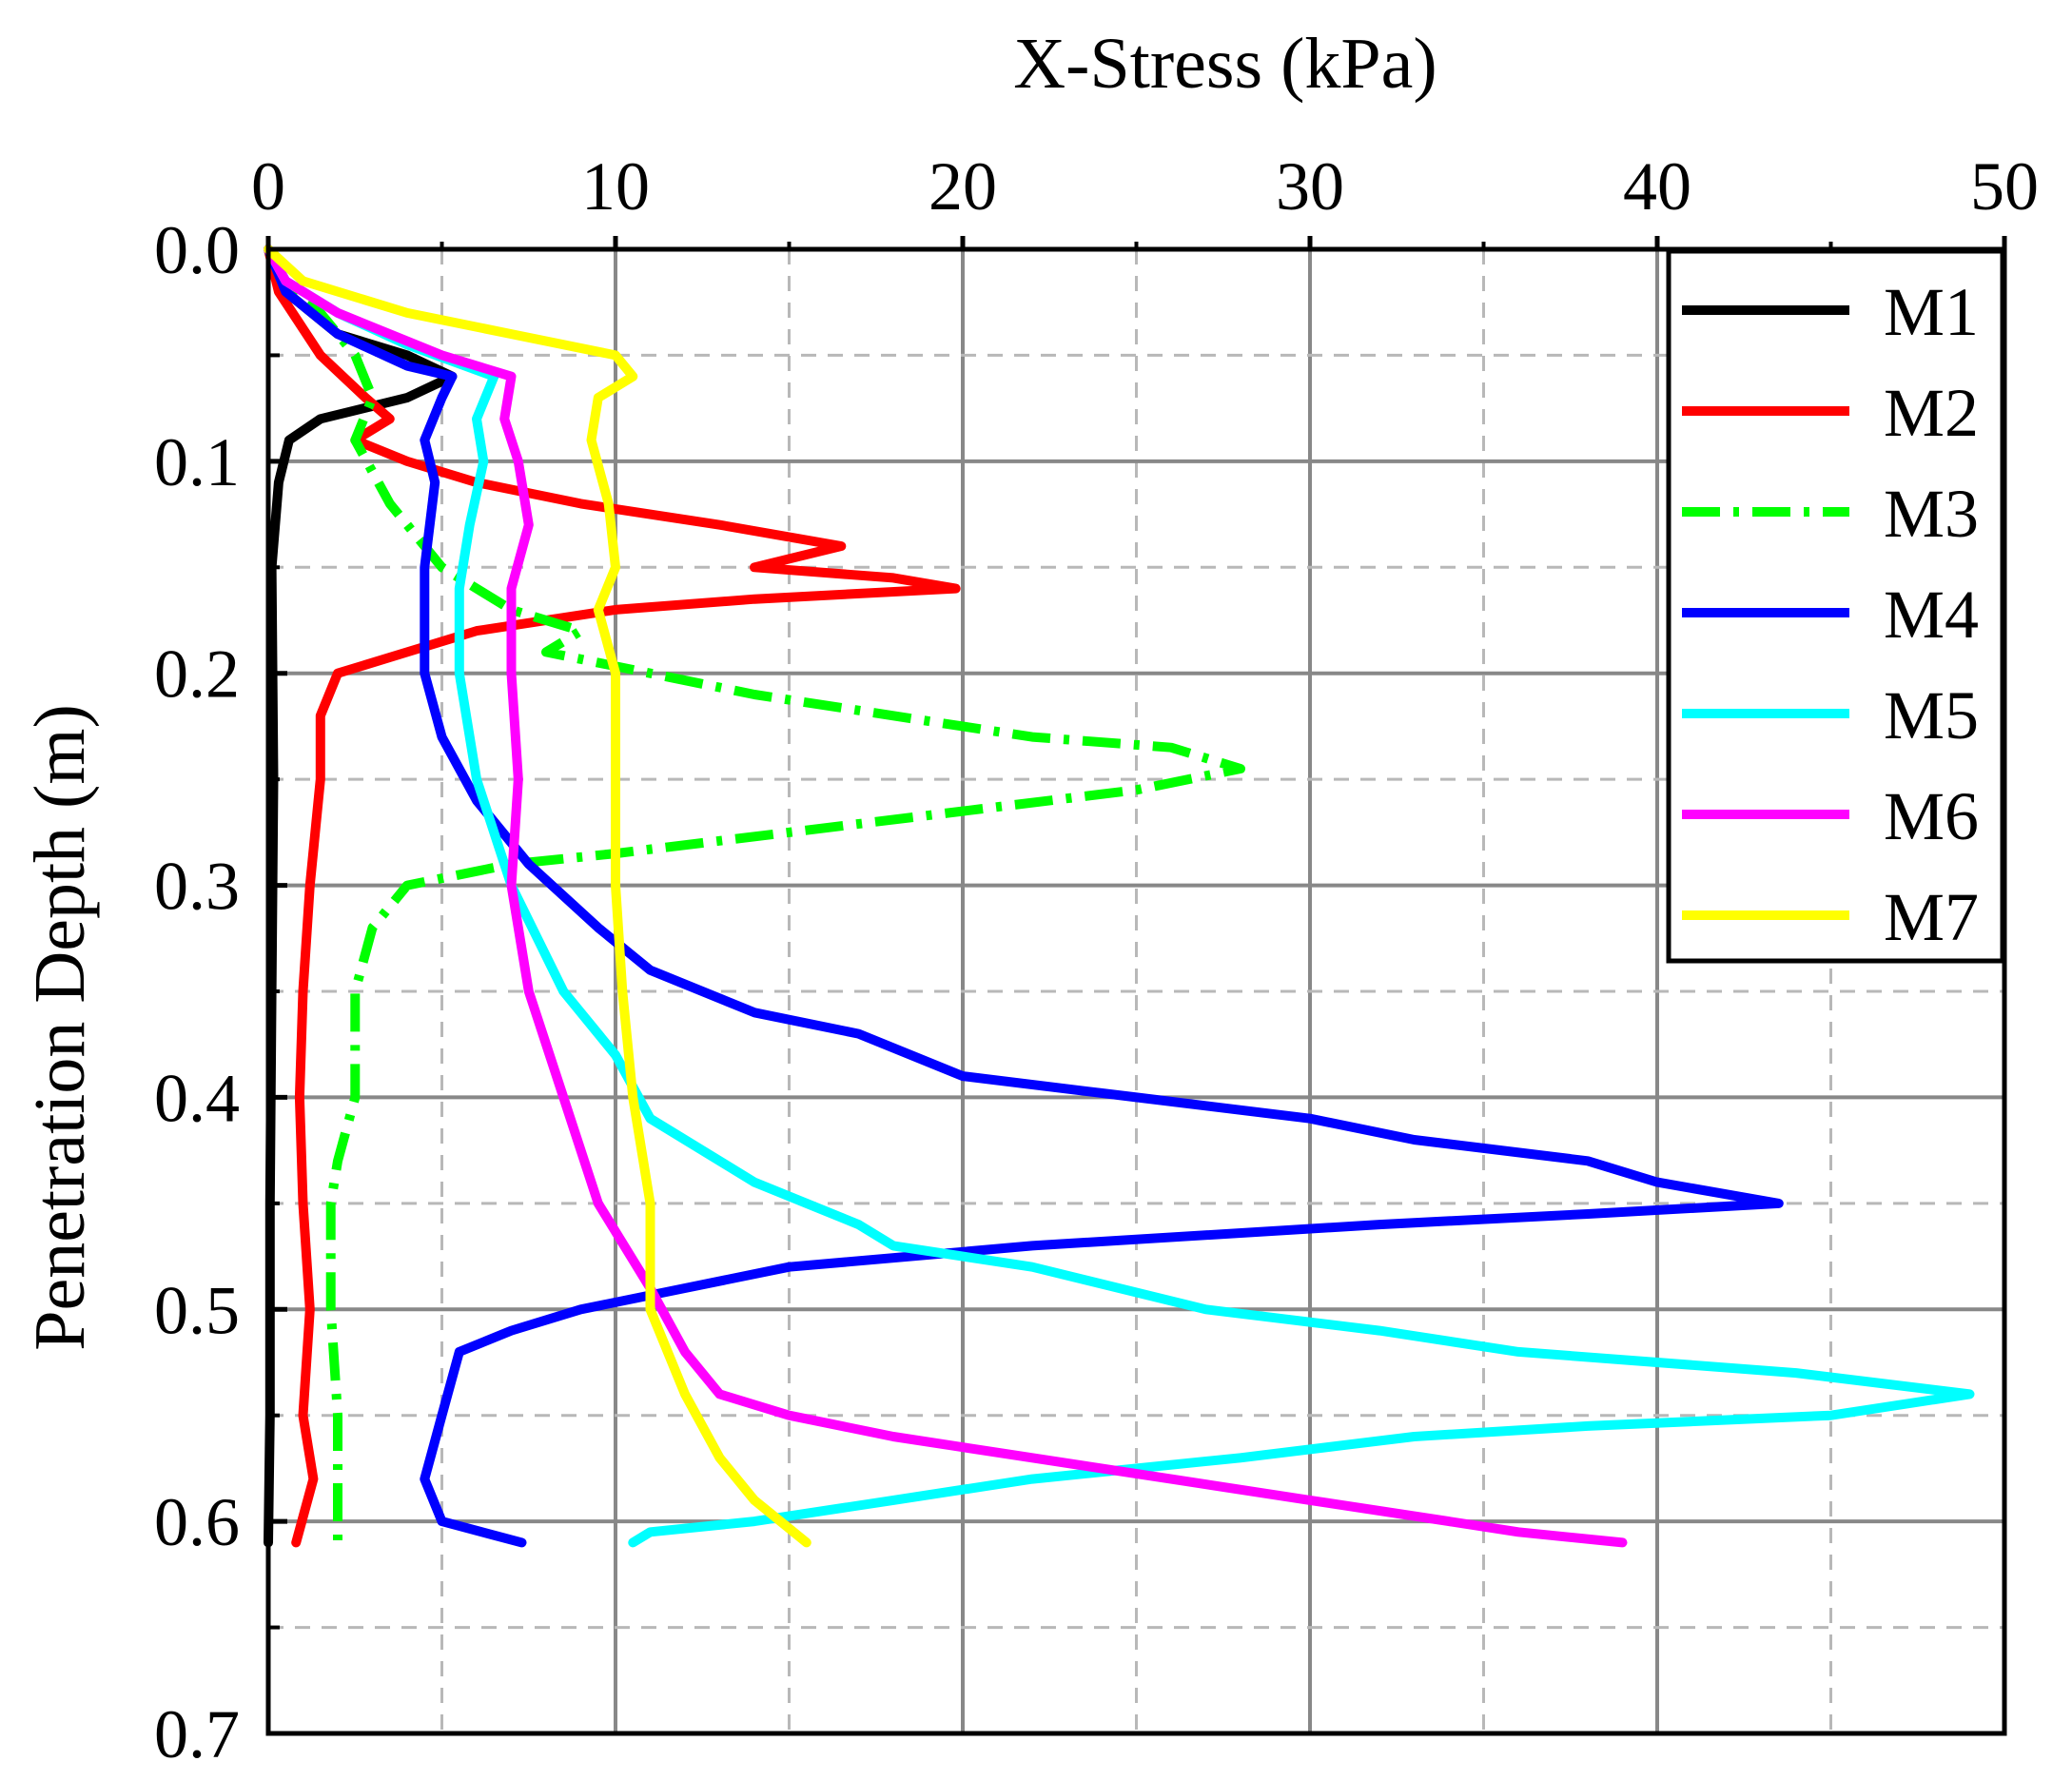  Describe the element at coordinates (197, 1098) in the screenshot. I see `y-tick-label: 0.4` at that location.